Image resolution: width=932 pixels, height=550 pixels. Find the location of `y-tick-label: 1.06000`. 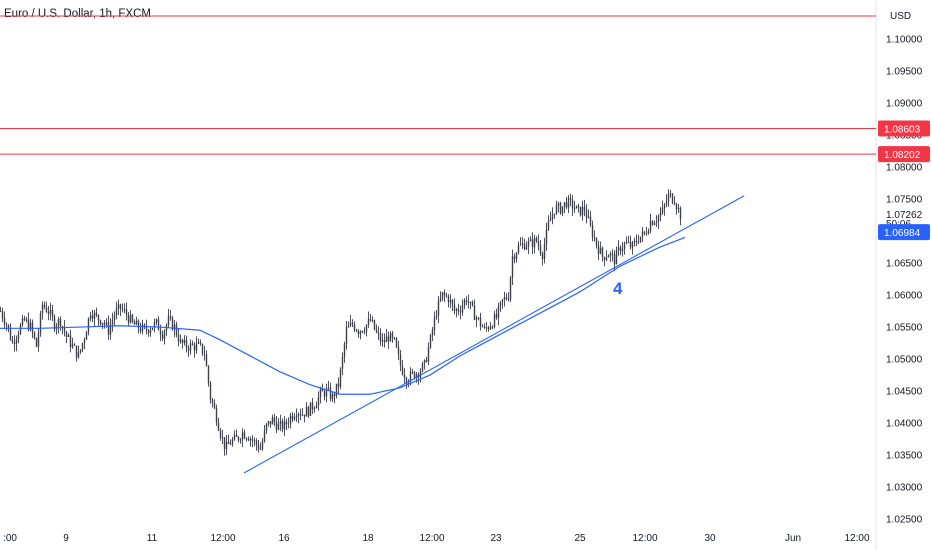

y-tick-label: 1.06000 is located at coordinates (904, 296).